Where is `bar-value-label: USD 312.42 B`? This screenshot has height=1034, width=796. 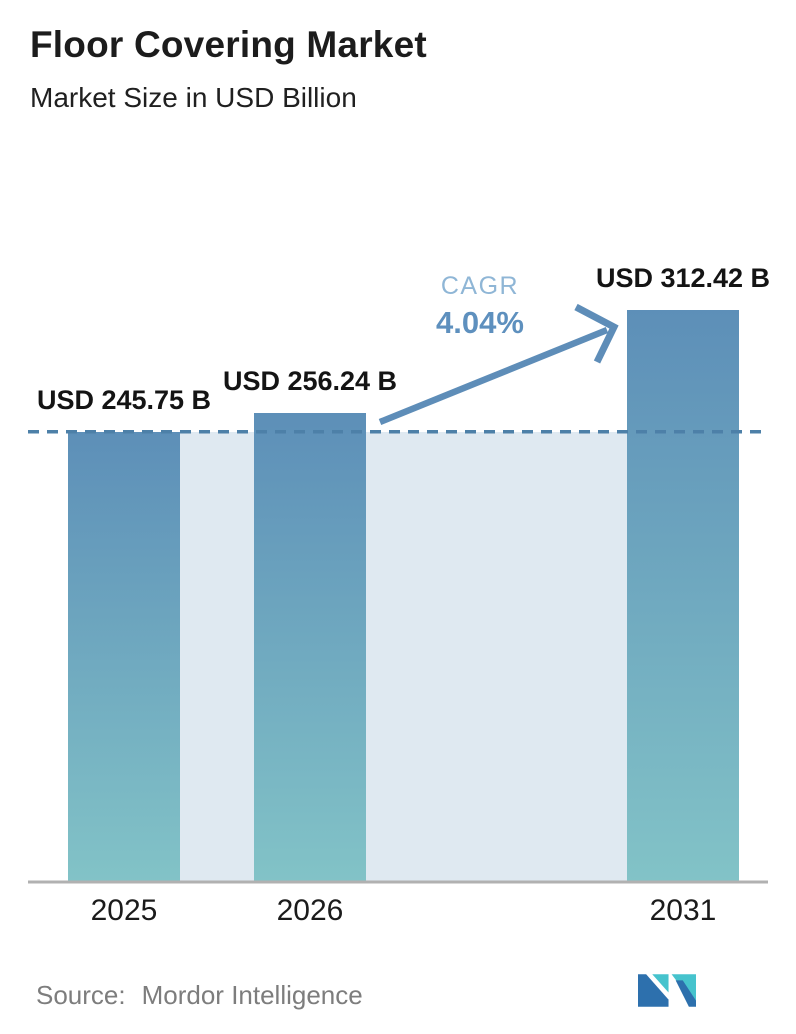
bar-value-label: USD 312.42 B is located at coordinates (683, 277).